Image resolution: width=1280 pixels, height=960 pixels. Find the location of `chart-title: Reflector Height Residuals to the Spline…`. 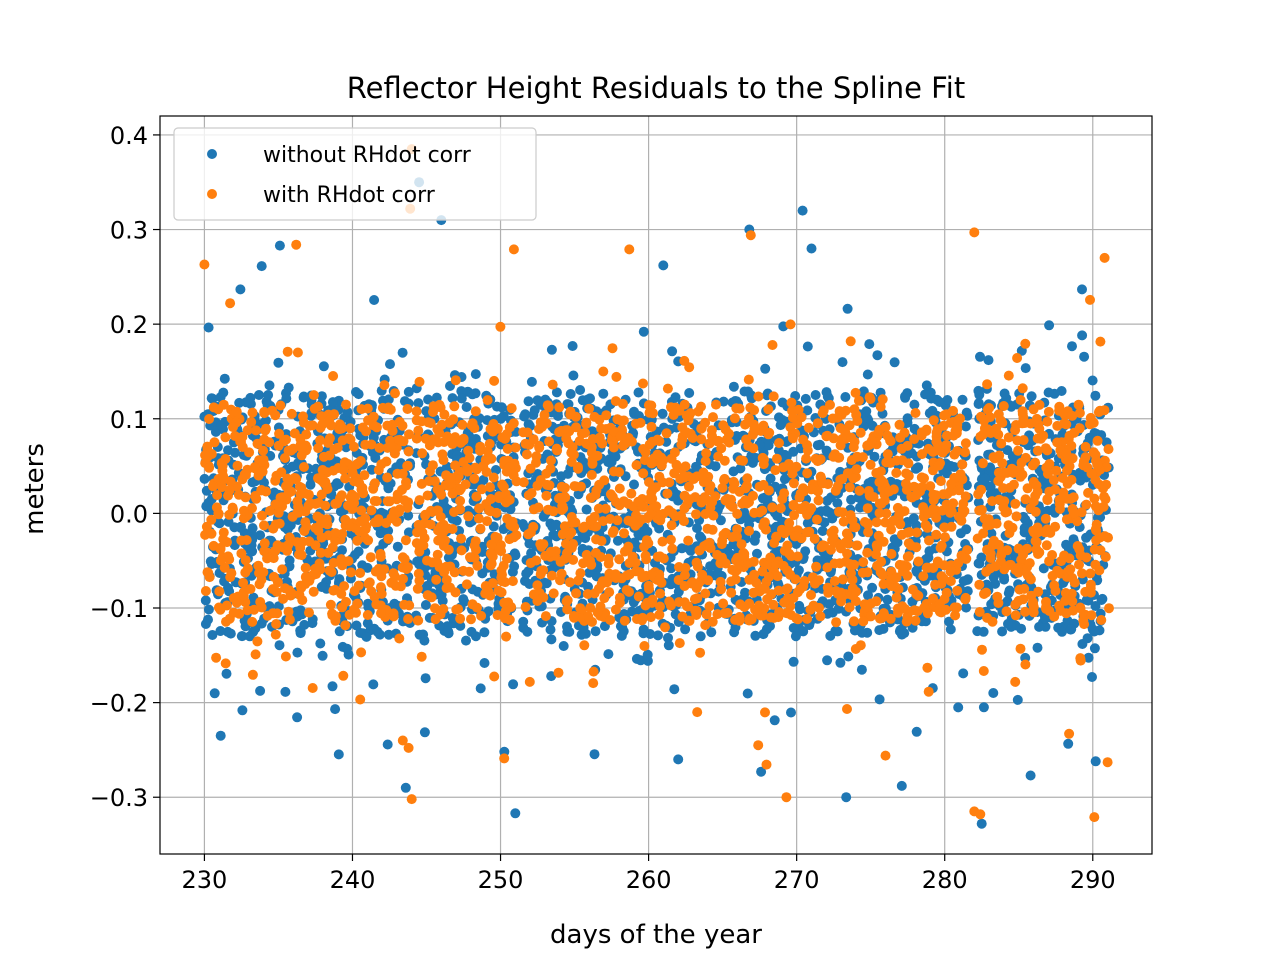

chart-title: Reflector Height Residuals to the Spline… is located at coordinates (656, 88).